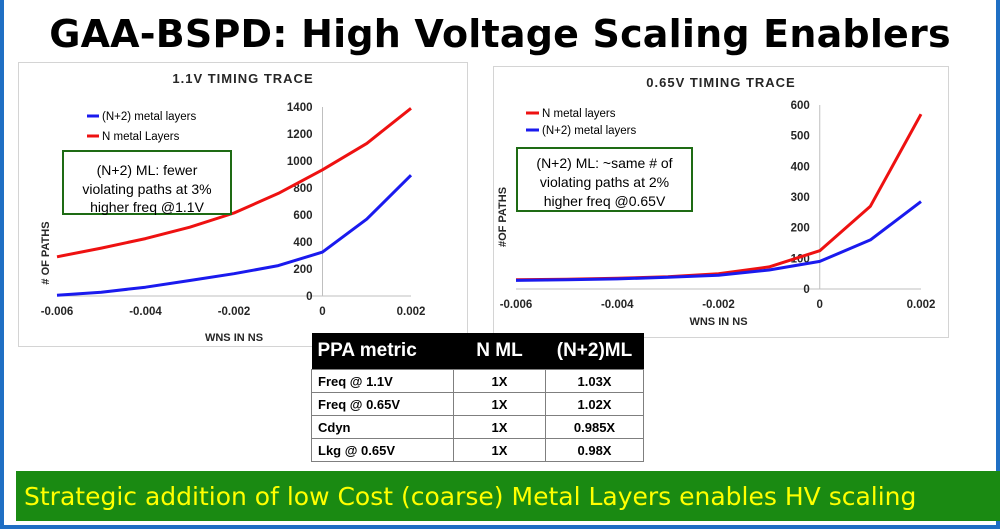 This screenshot has height=529, width=1000. What do you see at coordinates (141, 137) in the screenshot?
I see `legend-label: N metal Layers` at bounding box center [141, 137].